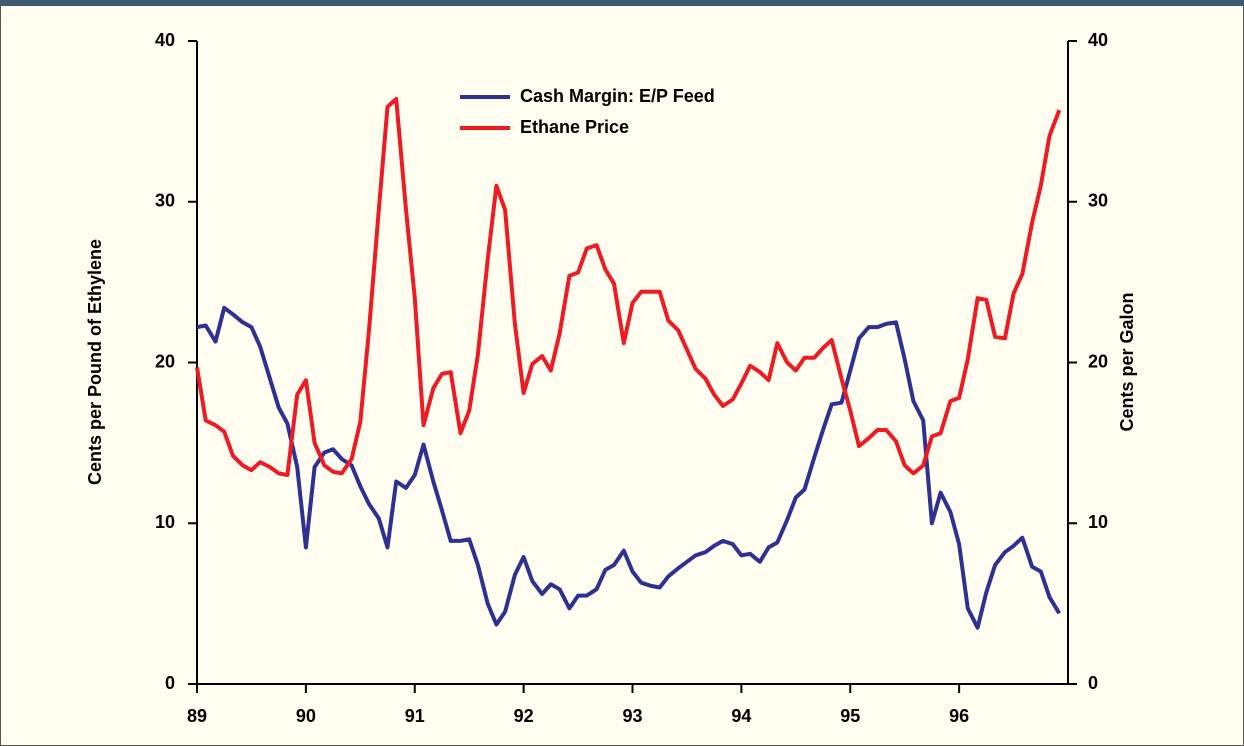 The width and height of the screenshot is (1244, 746). Describe the element at coordinates (1098, 361) in the screenshot. I see `y2-tick-label: 20` at that location.